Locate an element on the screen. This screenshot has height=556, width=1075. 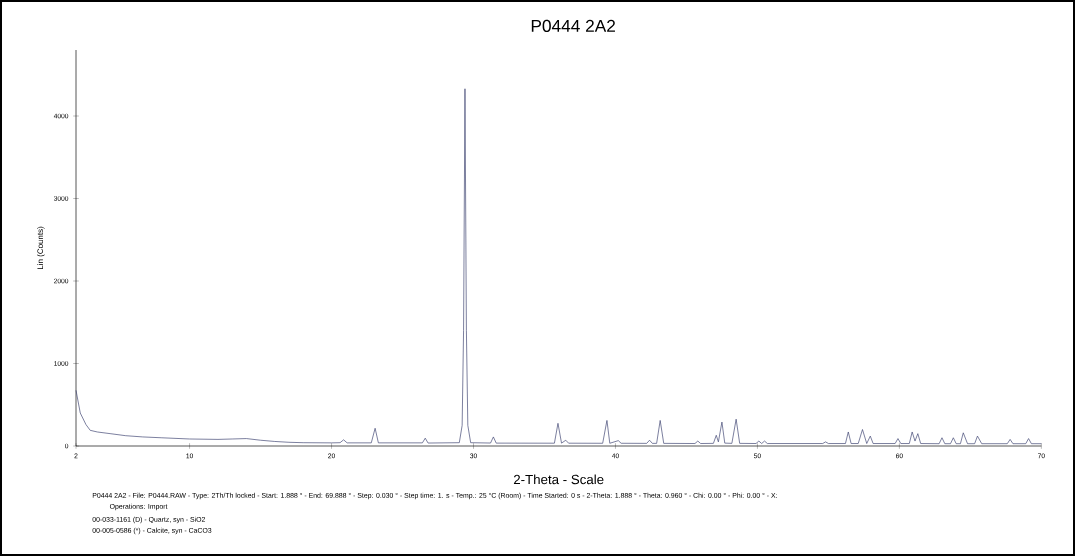
chart-title: P0444 2A2 is located at coordinates (573, 25).